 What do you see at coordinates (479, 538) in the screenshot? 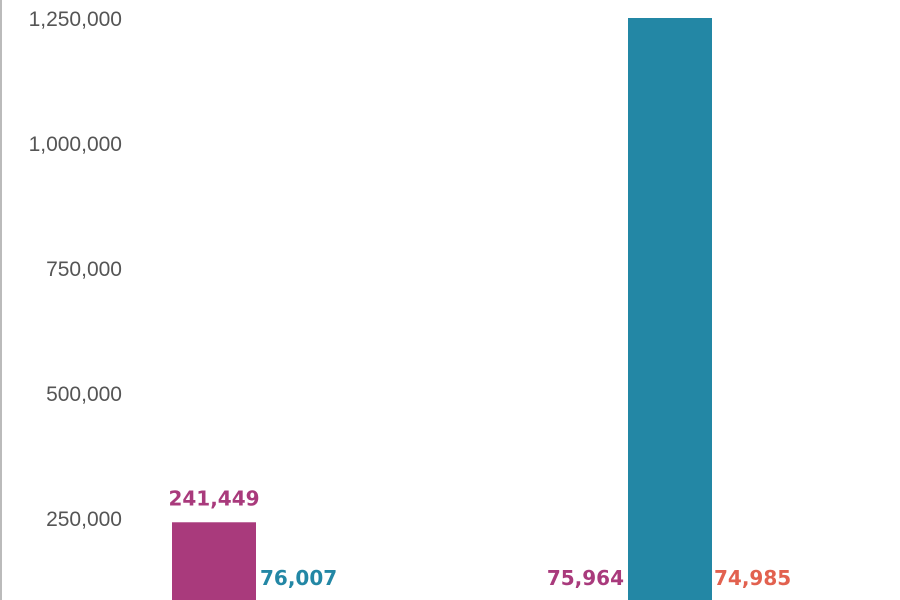
I see `data-labels: 241,449 76,007 75,964 74,985` at bounding box center [479, 538].